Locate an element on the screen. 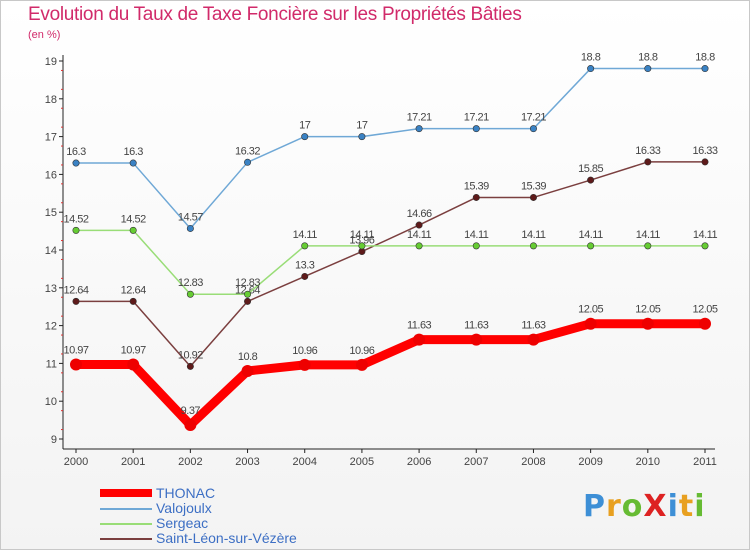  legend-label-thonac: THONAC is located at coordinates (186, 493).